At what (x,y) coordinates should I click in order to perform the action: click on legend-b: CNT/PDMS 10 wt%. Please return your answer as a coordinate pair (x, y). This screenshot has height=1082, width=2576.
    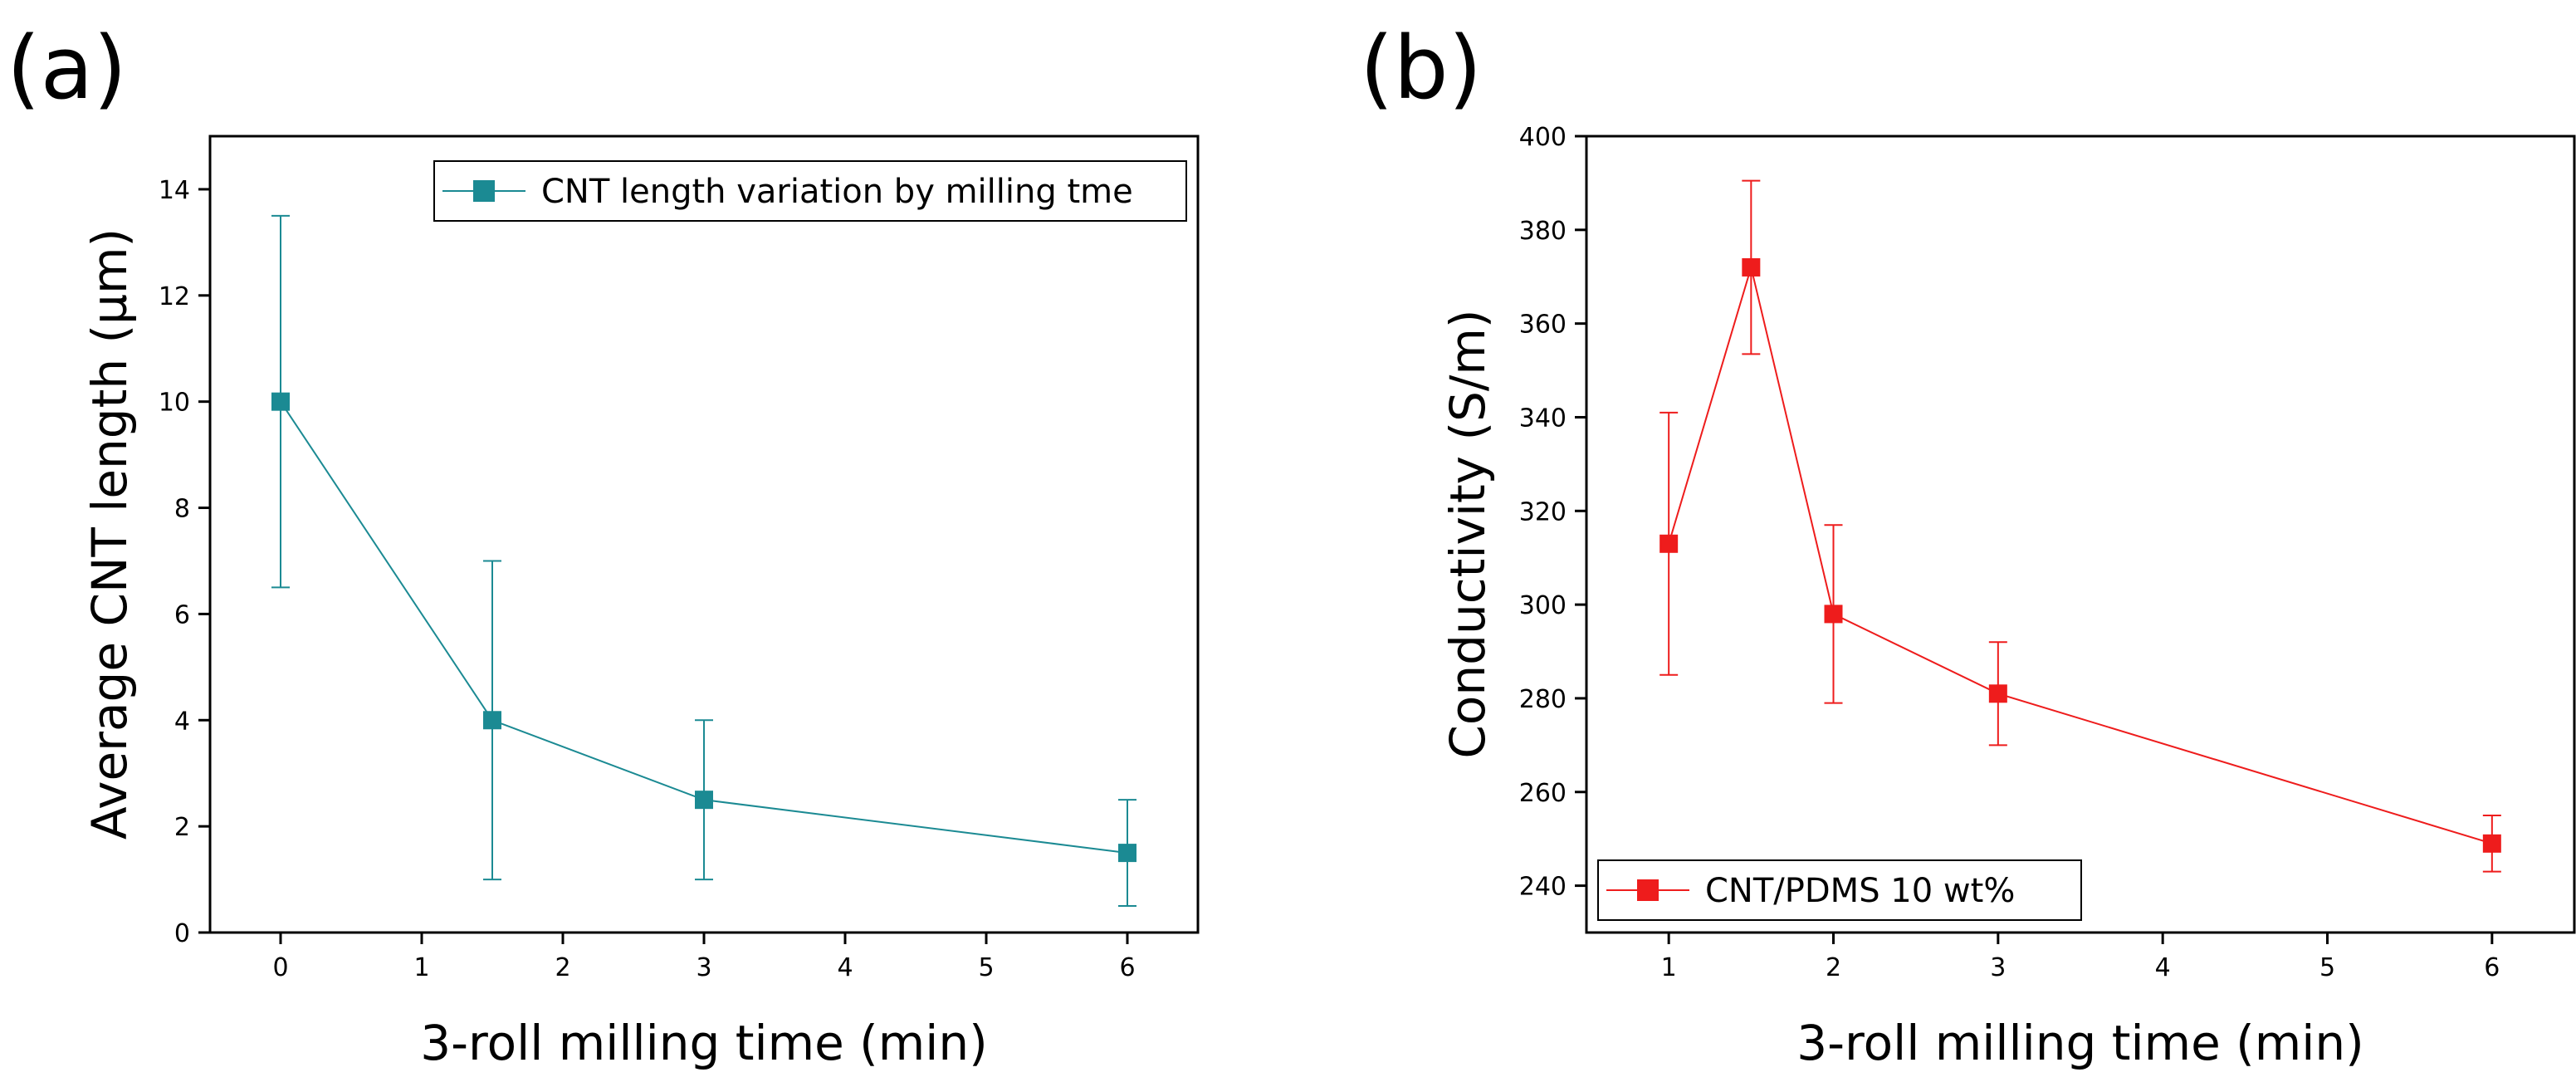
    Looking at the image, I should click on (1839, 890).